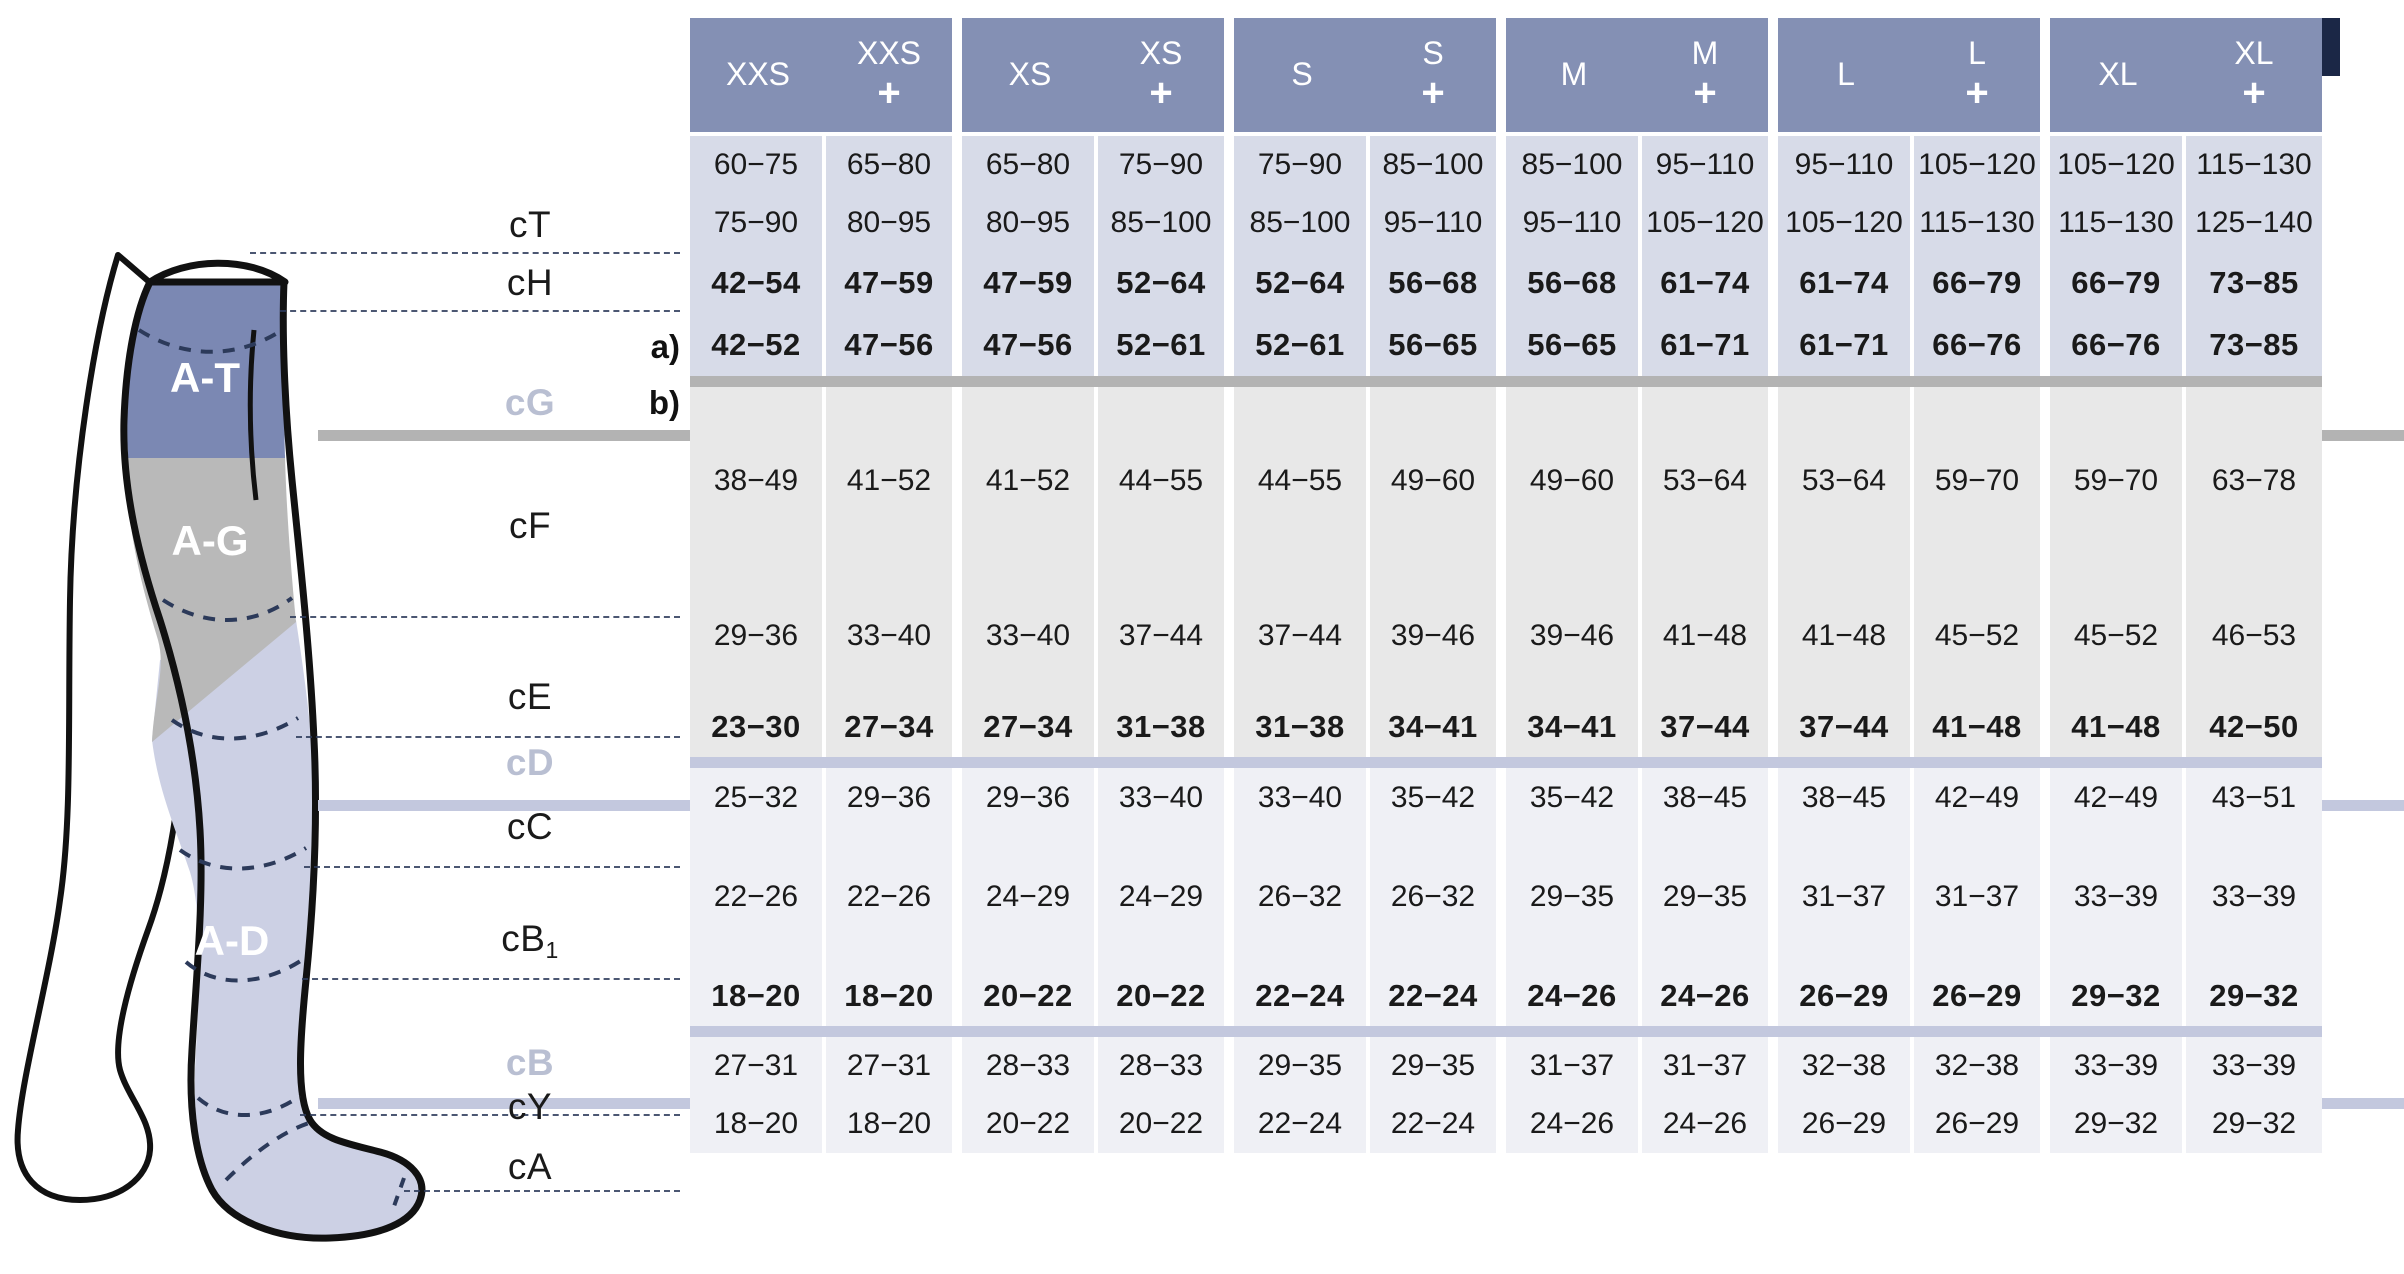 This screenshot has width=2404, height=1274. Describe the element at coordinates (2118, 727) in the screenshot. I see `cell-cD-XL: 41−48` at that location.